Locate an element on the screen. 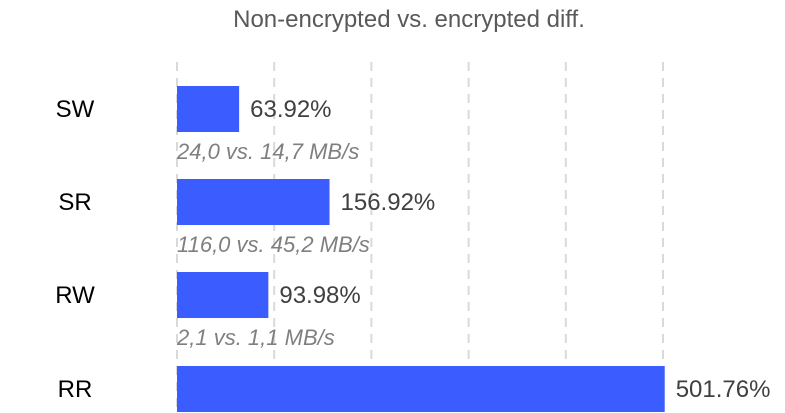 Image resolution: width=785 pixels, height=413 pixels. annotation-rw: 2,1 vs. 1,1 MB/s is located at coordinates (255, 337).